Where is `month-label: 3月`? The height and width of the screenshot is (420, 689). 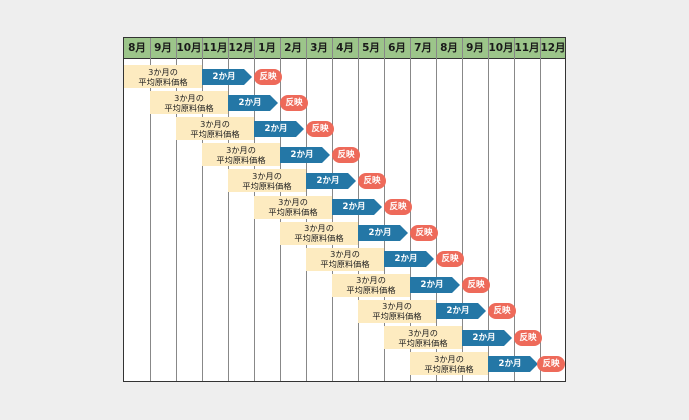
month-label: 3月 is located at coordinates (319, 48).